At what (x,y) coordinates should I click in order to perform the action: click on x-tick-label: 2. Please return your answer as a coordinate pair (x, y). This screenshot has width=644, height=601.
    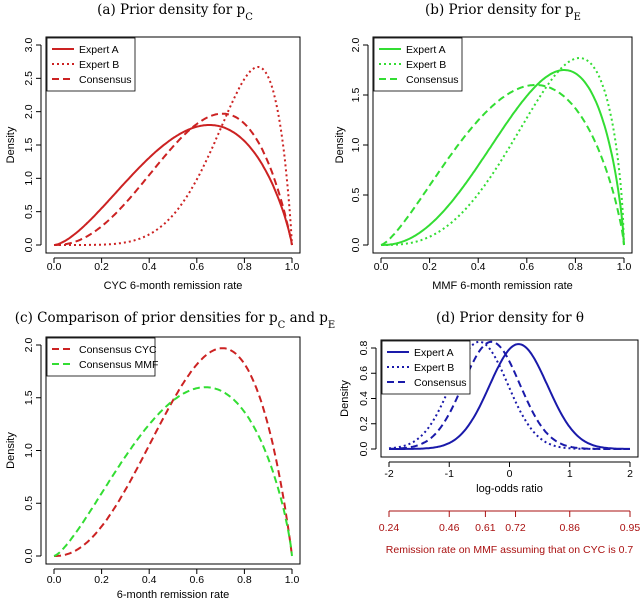
    Looking at the image, I should click on (630, 474).